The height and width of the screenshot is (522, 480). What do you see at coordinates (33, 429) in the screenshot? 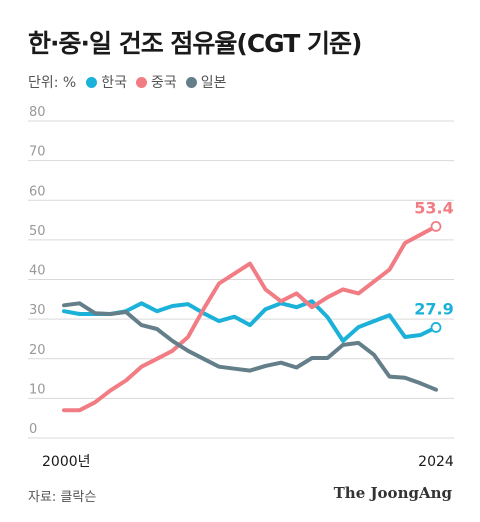
I see `y-tick-label-0: 0` at bounding box center [33, 429].